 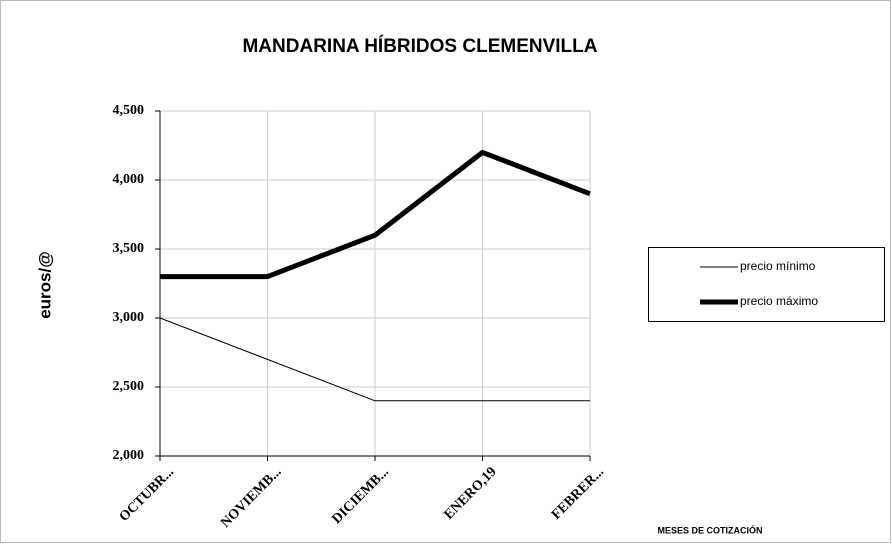 I want to click on x-axis-title: MESES DE COTIZACIÓN, so click(x=709, y=529).